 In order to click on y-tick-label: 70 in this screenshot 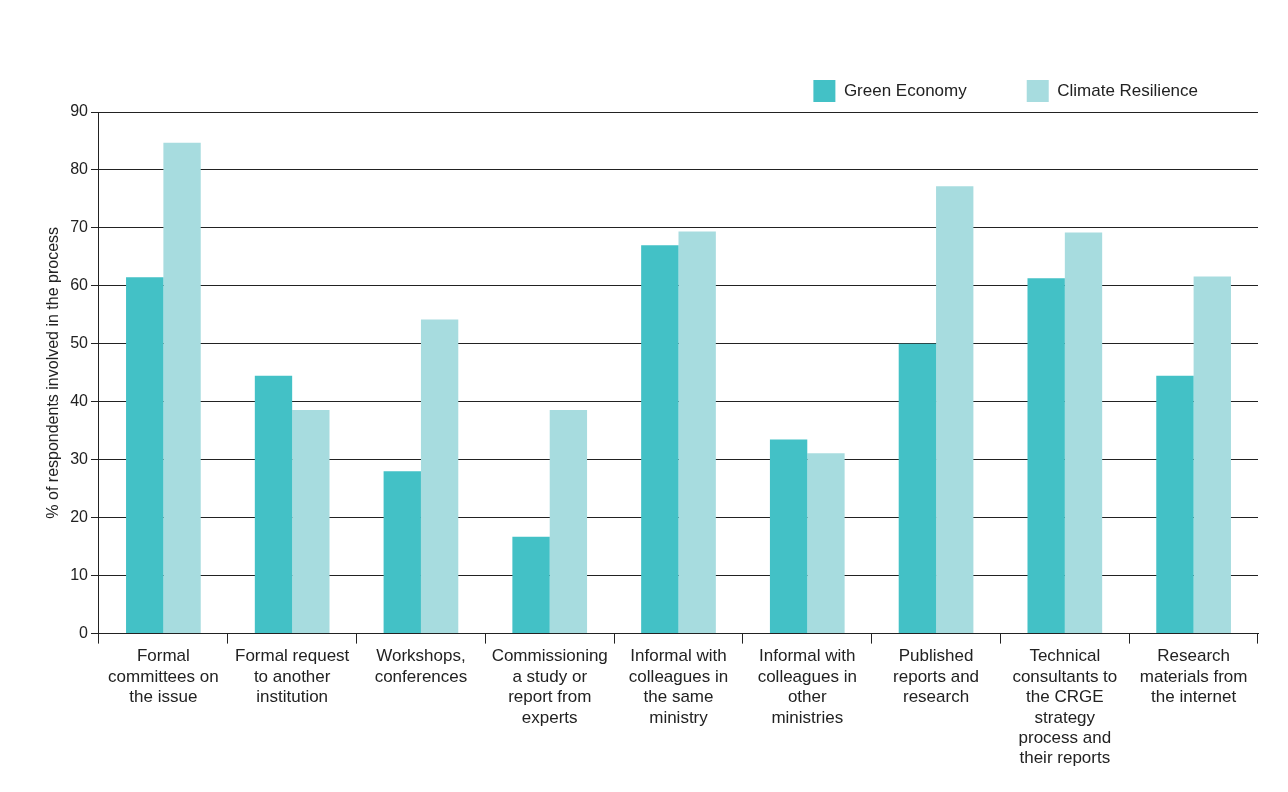, I will do `click(79, 227)`.